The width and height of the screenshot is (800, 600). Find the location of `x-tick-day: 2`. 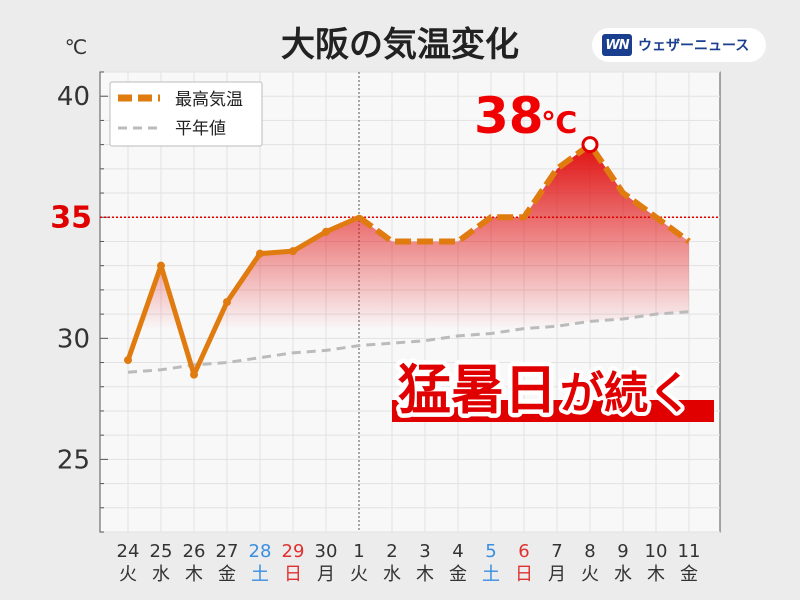

x-tick-day: 2 is located at coordinates (391, 551).